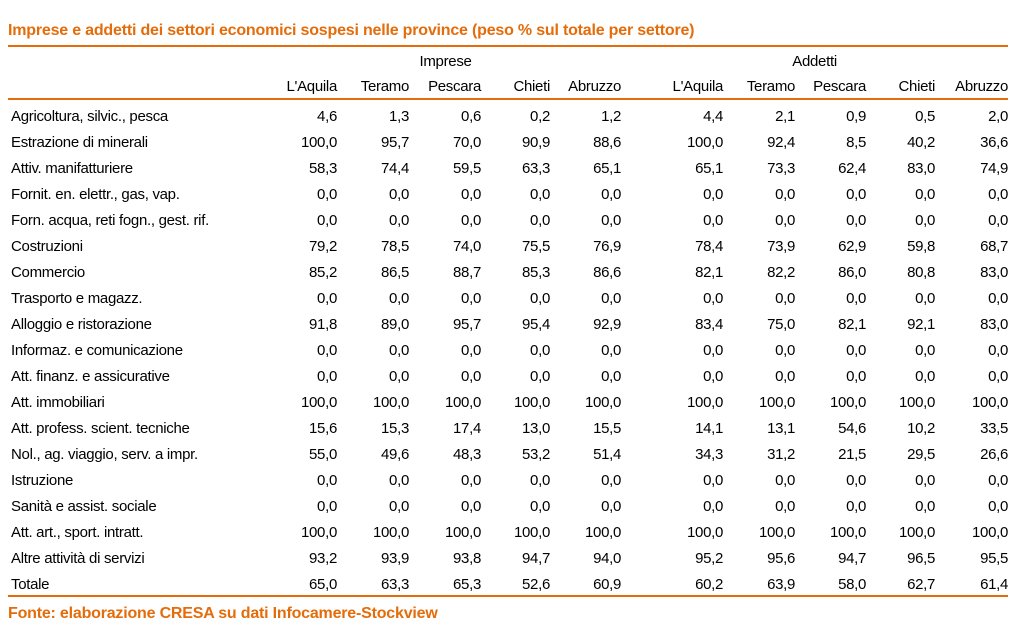 This screenshot has width=1020, height=637. Describe the element at coordinates (508, 596) in the screenshot. I see `bottom-rule` at that location.